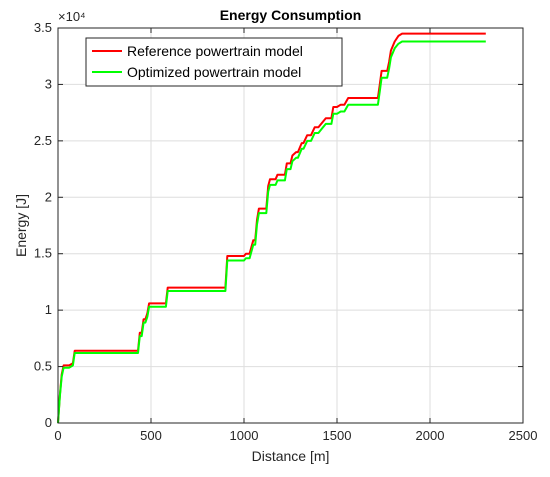  What do you see at coordinates (48, 83) in the screenshot?
I see `y-tick-label: 3` at bounding box center [48, 83].